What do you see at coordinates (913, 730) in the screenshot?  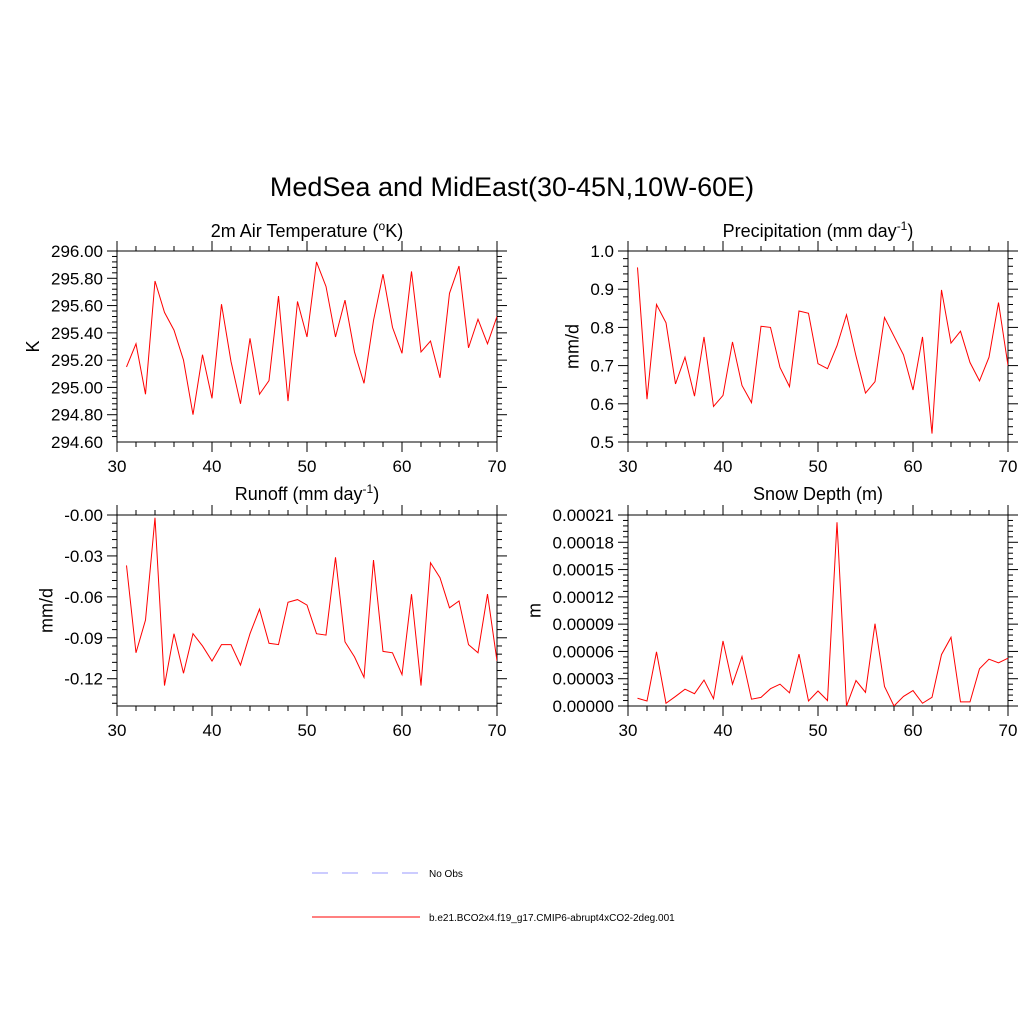 I see `snow-depth-x-tick-label: 60` at bounding box center [913, 730].